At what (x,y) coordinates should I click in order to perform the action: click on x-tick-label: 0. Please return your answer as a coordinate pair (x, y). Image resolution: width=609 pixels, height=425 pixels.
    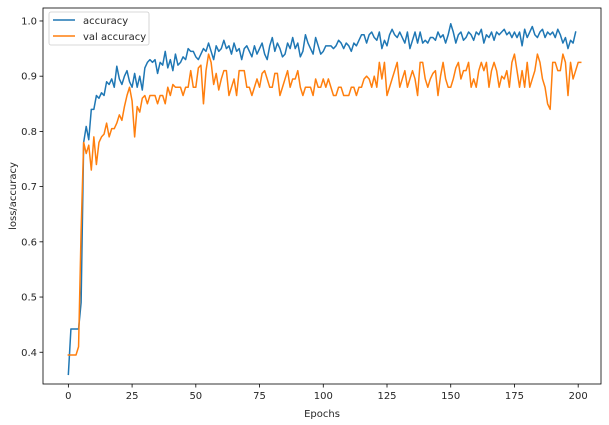
    Looking at the image, I should click on (68, 396).